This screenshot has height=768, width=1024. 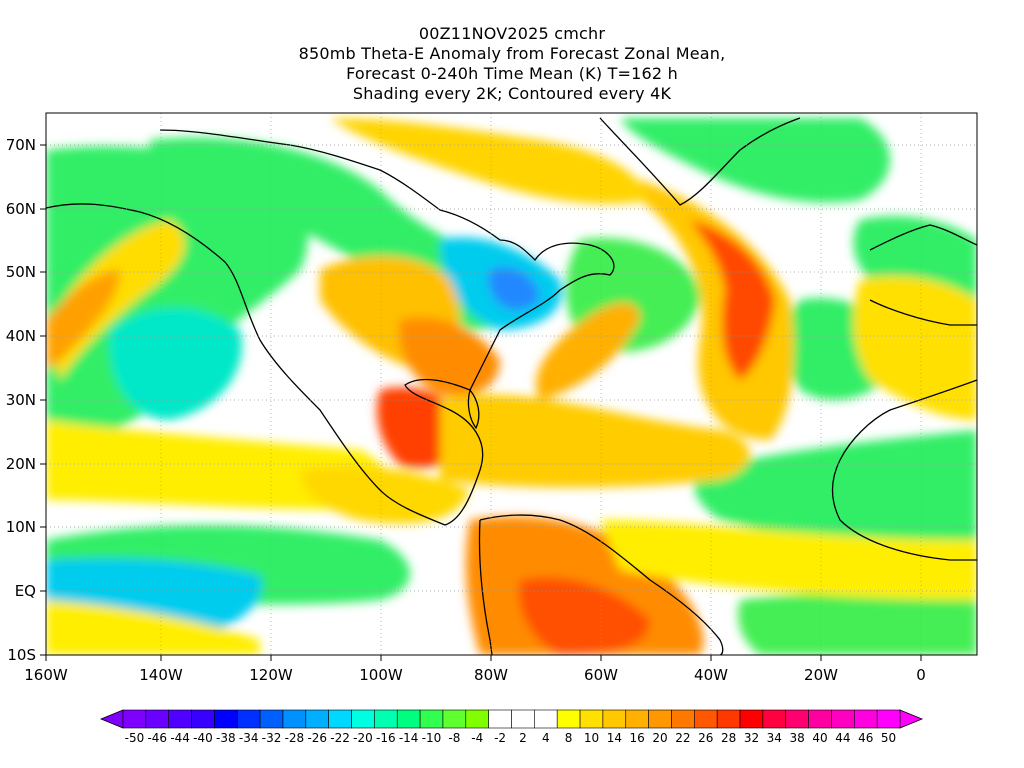 I want to click on lon-tick-label: 120W, so click(x=271, y=675).